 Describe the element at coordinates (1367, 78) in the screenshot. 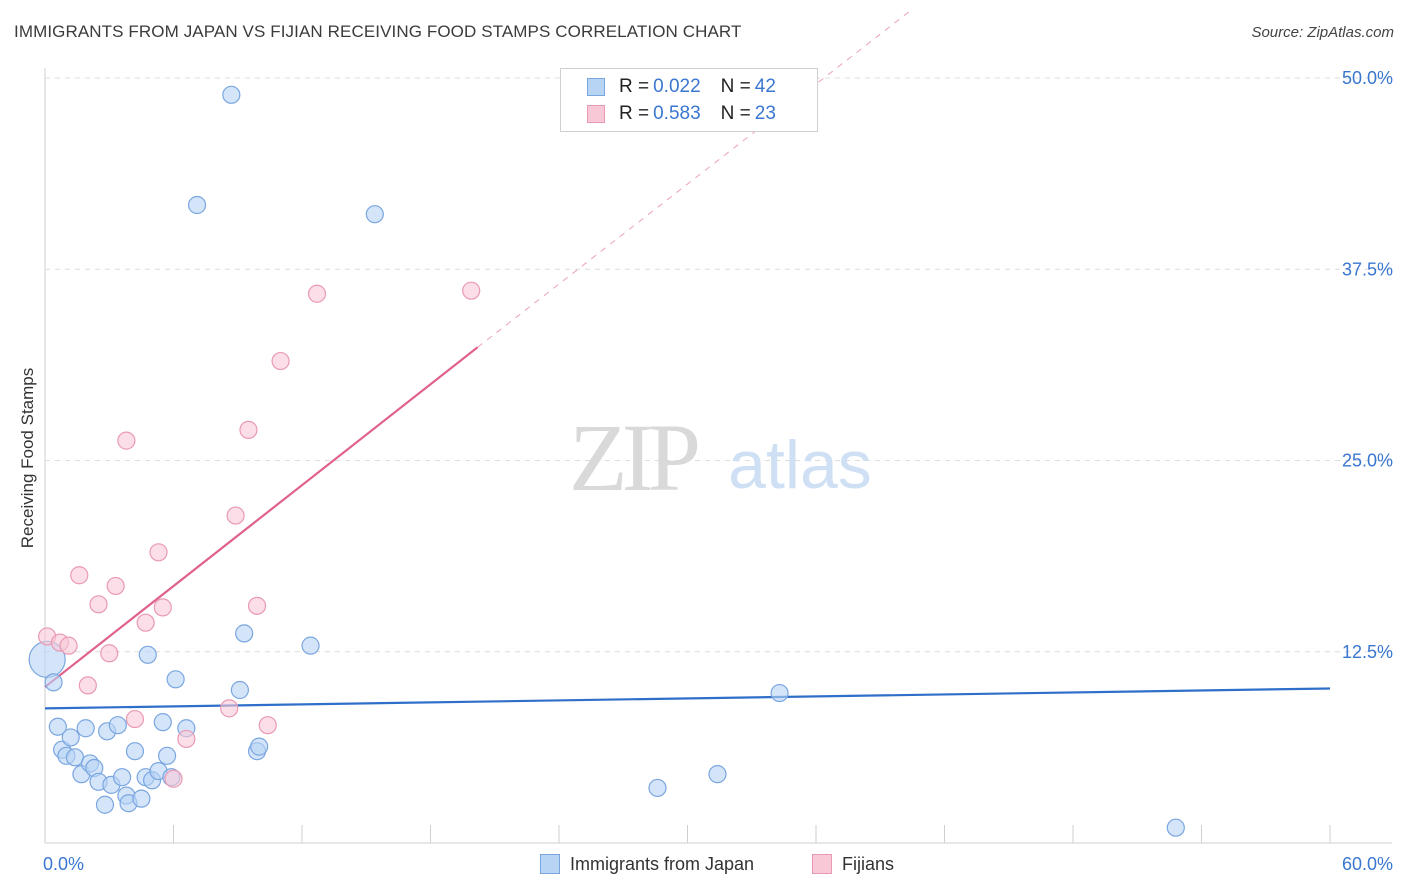

I see `y-tick-label: 50.0%` at that location.